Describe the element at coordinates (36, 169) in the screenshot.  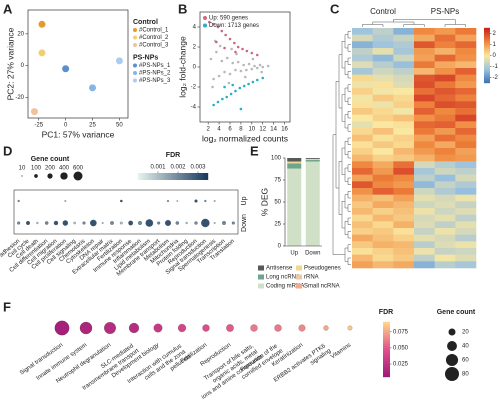
I see `size-legend-label: 100` at that location.